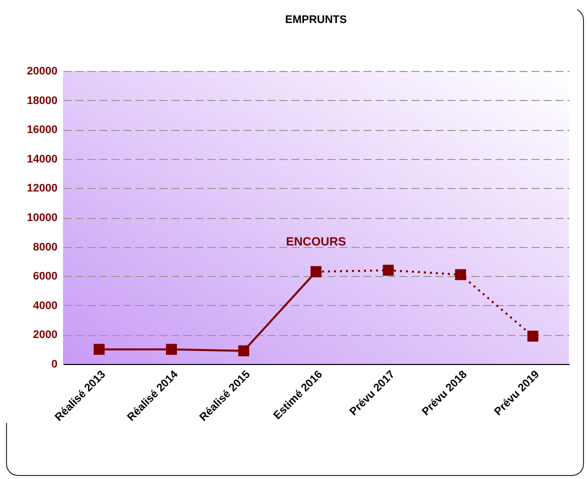  I want to click on y-tick-label: 18000, so click(42, 100).